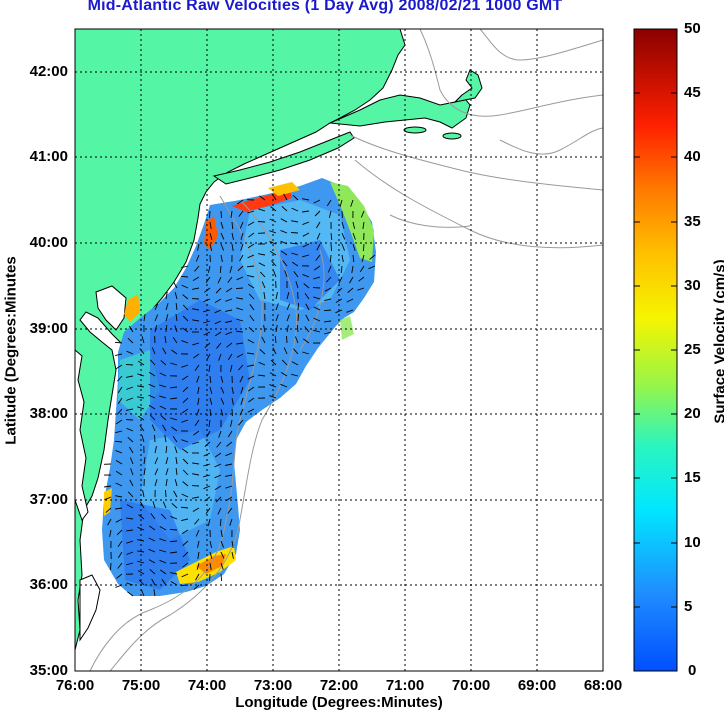 The image size is (724, 714). What do you see at coordinates (283, 158) in the screenshot?
I see `long-island` at bounding box center [283, 158].